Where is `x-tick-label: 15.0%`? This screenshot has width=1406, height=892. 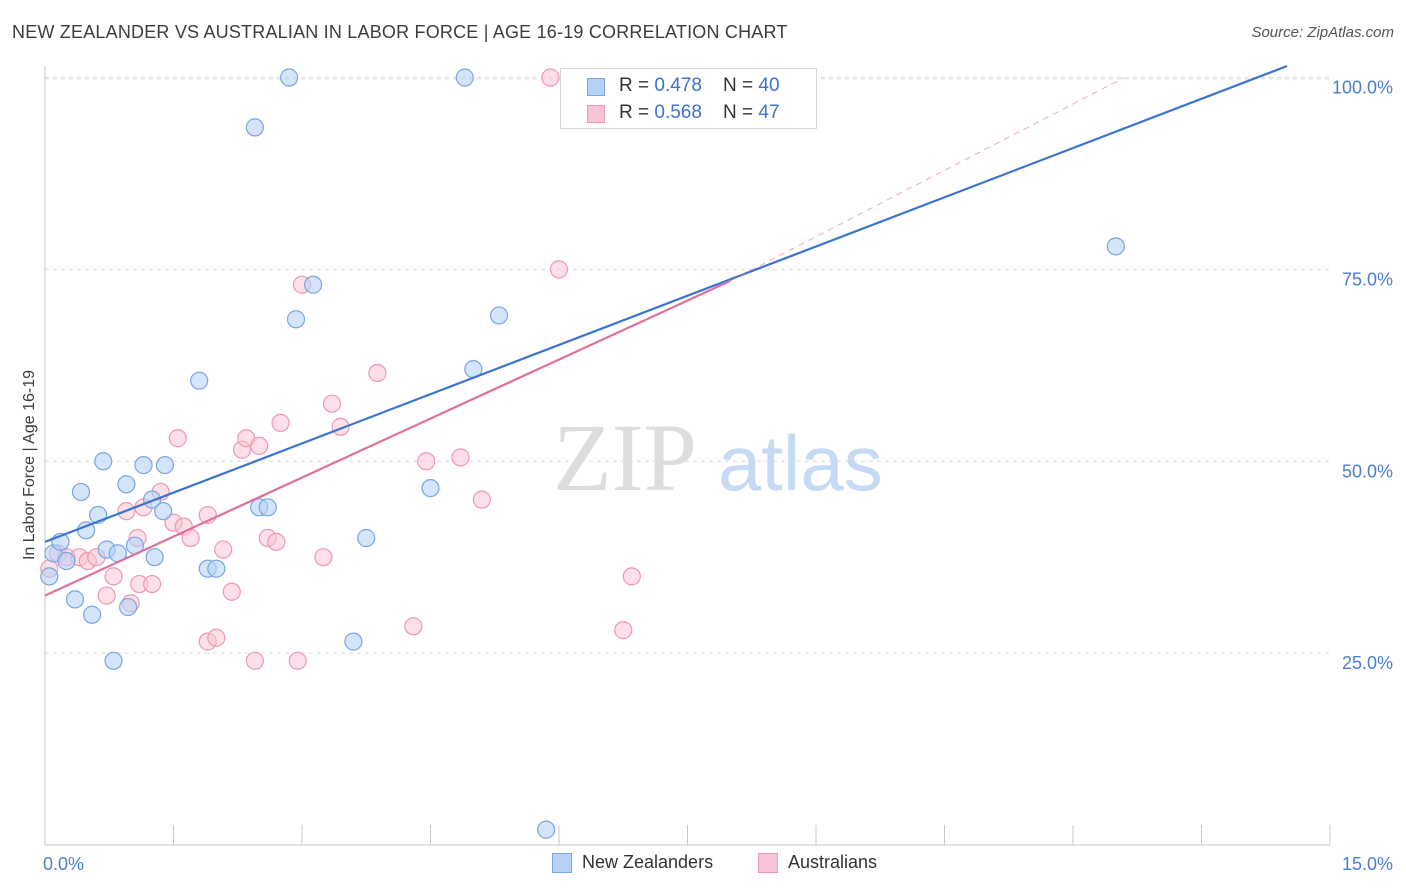 x-tick-label: 15.0% is located at coordinates (1367, 864).